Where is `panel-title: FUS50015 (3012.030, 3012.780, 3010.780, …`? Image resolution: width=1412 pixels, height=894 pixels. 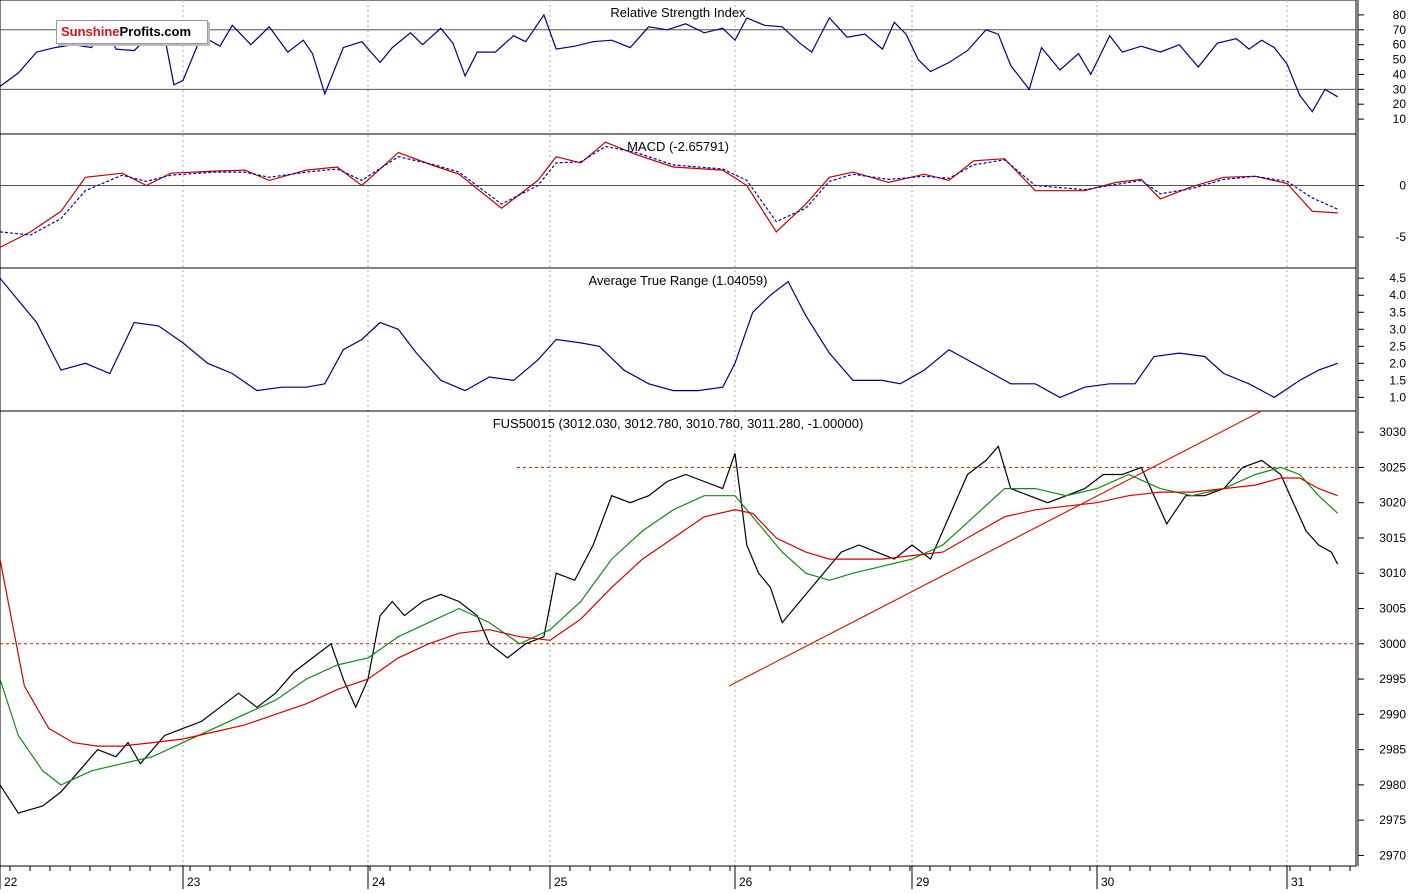 panel-title: FUS50015 (3012.030, 3012.780, 3010.780, … is located at coordinates (678, 423).